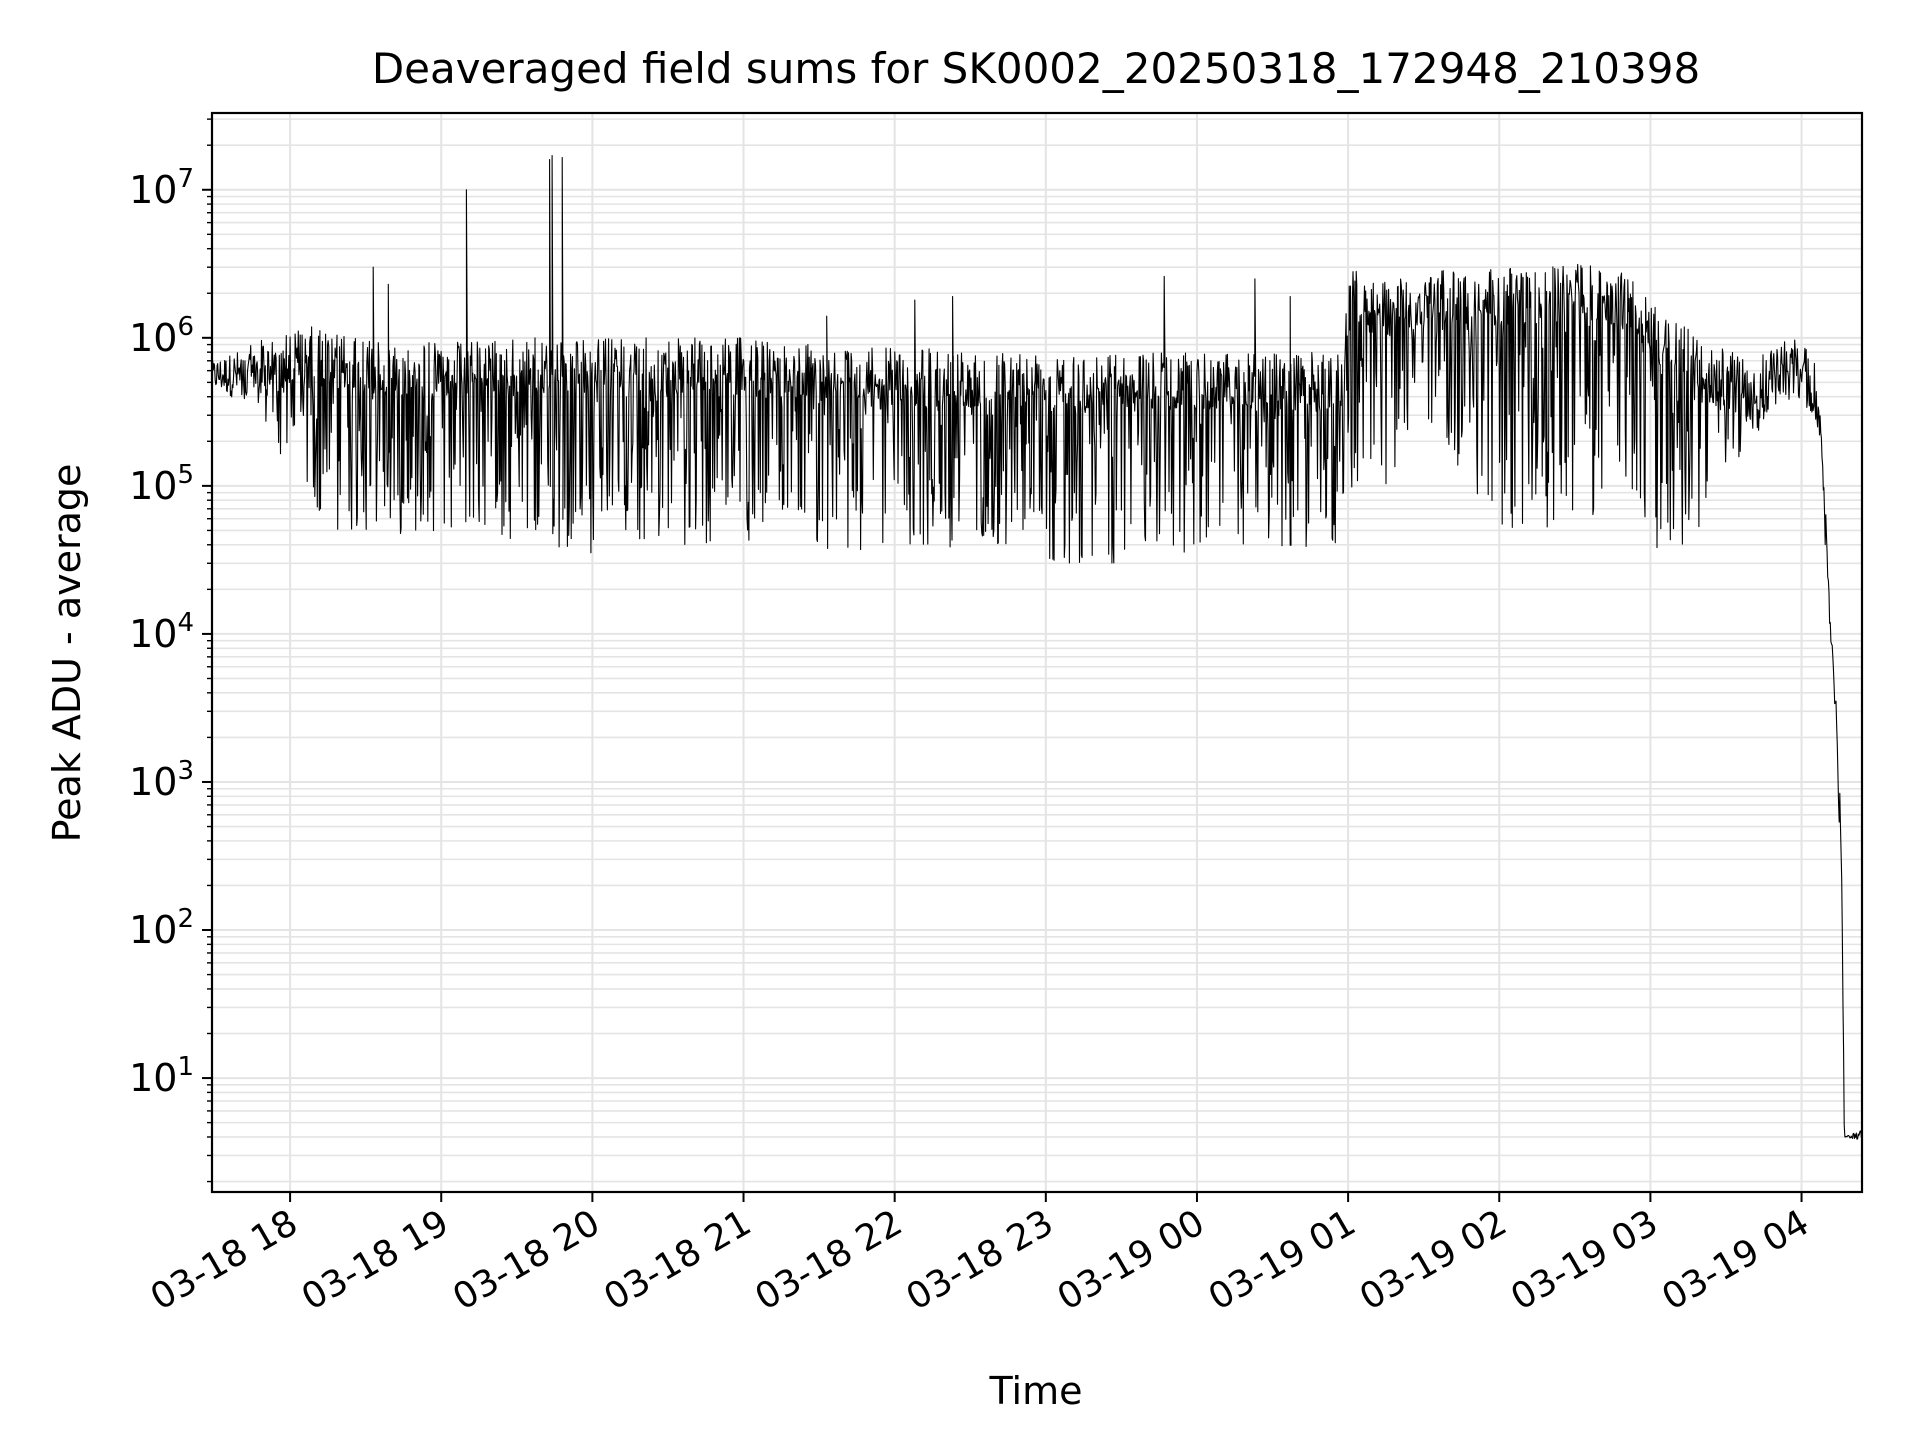 The width and height of the screenshot is (1920, 1440). What do you see at coordinates (161, 928) in the screenshot?
I see `y-tick-label: 102` at bounding box center [161, 928].